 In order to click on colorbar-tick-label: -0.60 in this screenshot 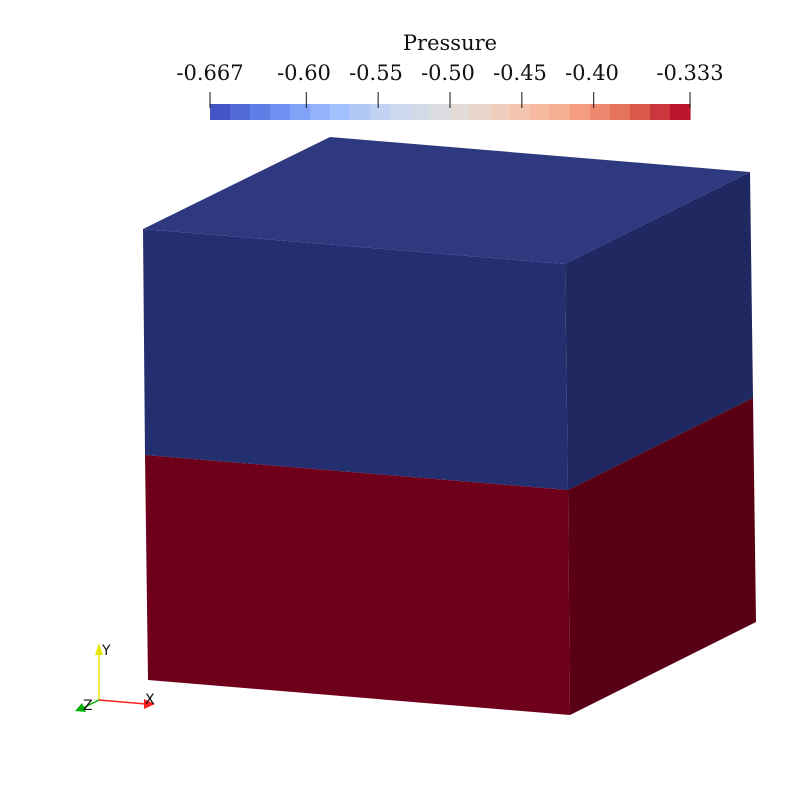, I will do `click(304, 73)`.